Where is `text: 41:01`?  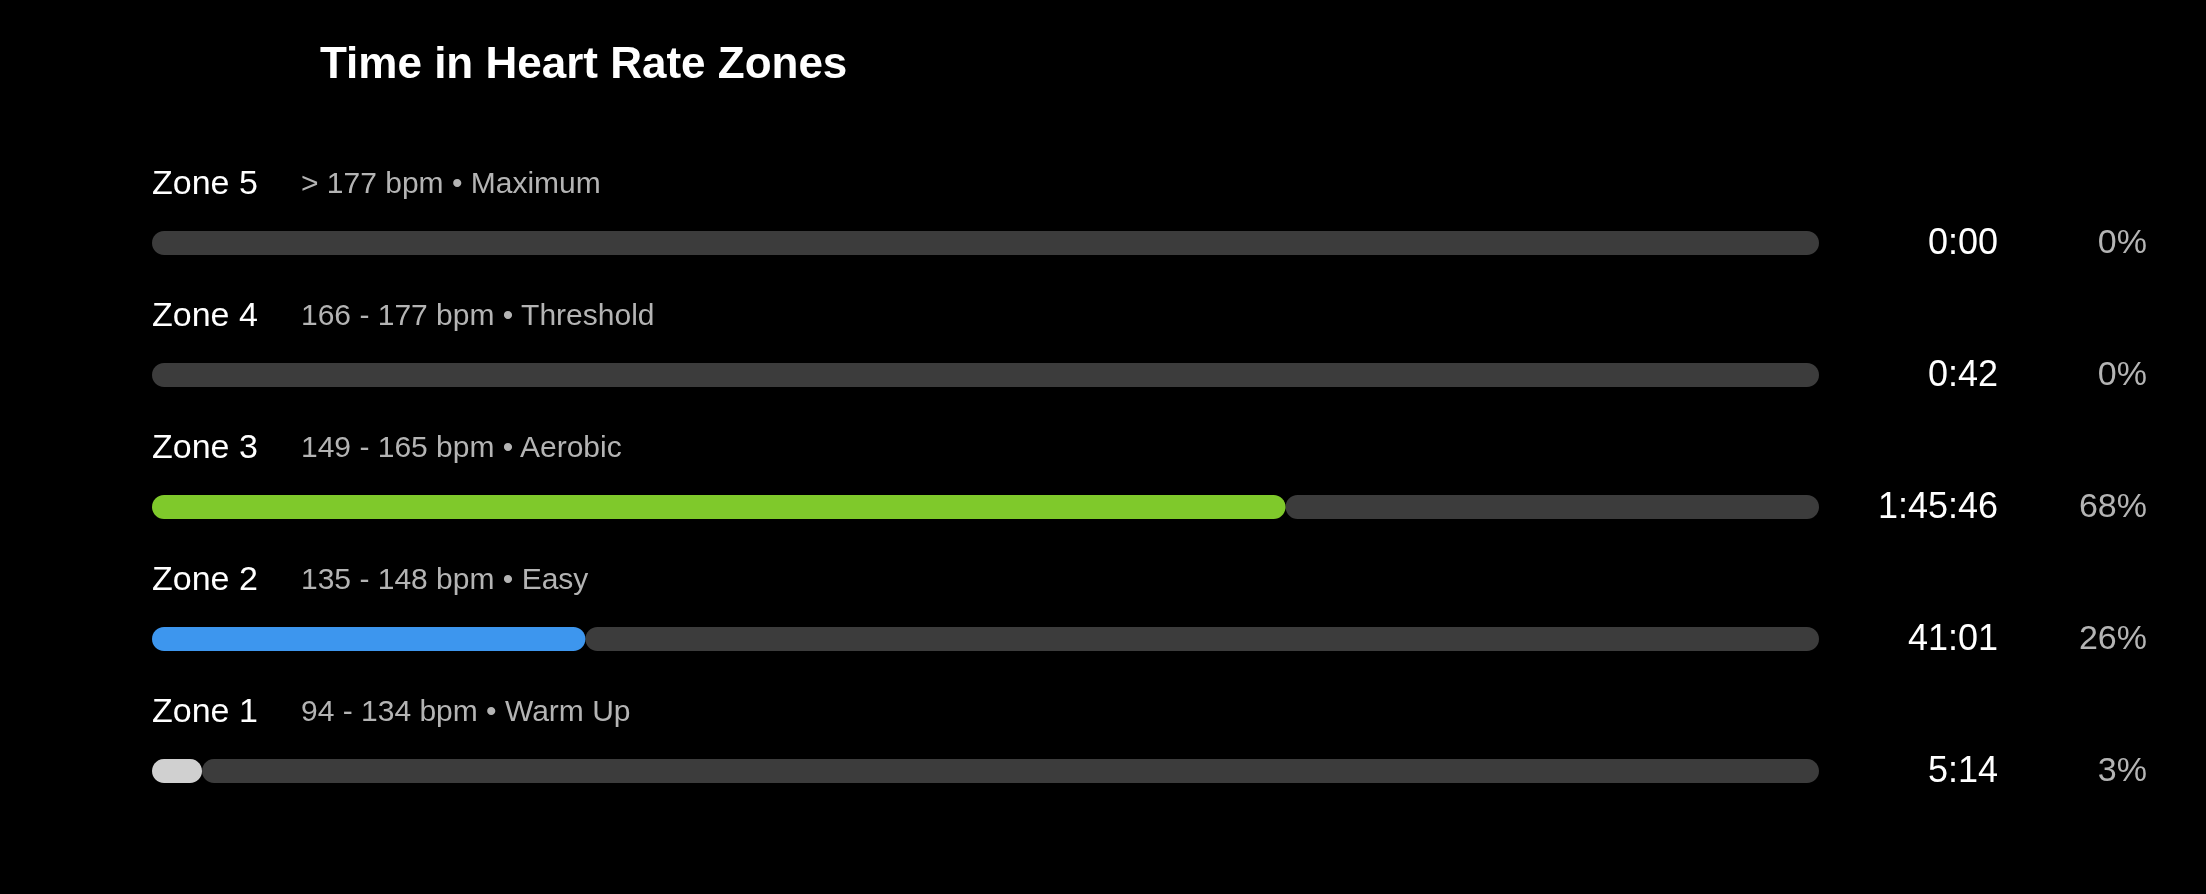
text: 41:01 is located at coordinates (1952, 637).